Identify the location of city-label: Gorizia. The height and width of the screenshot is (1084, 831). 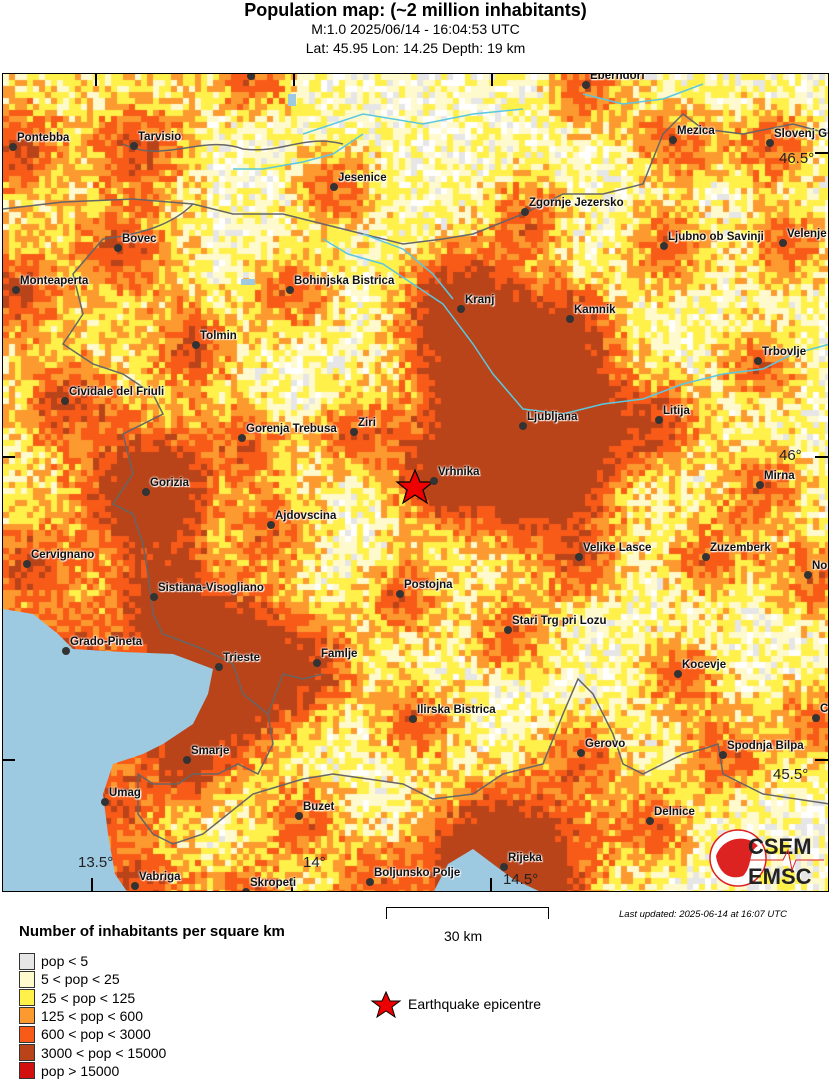
(169, 483).